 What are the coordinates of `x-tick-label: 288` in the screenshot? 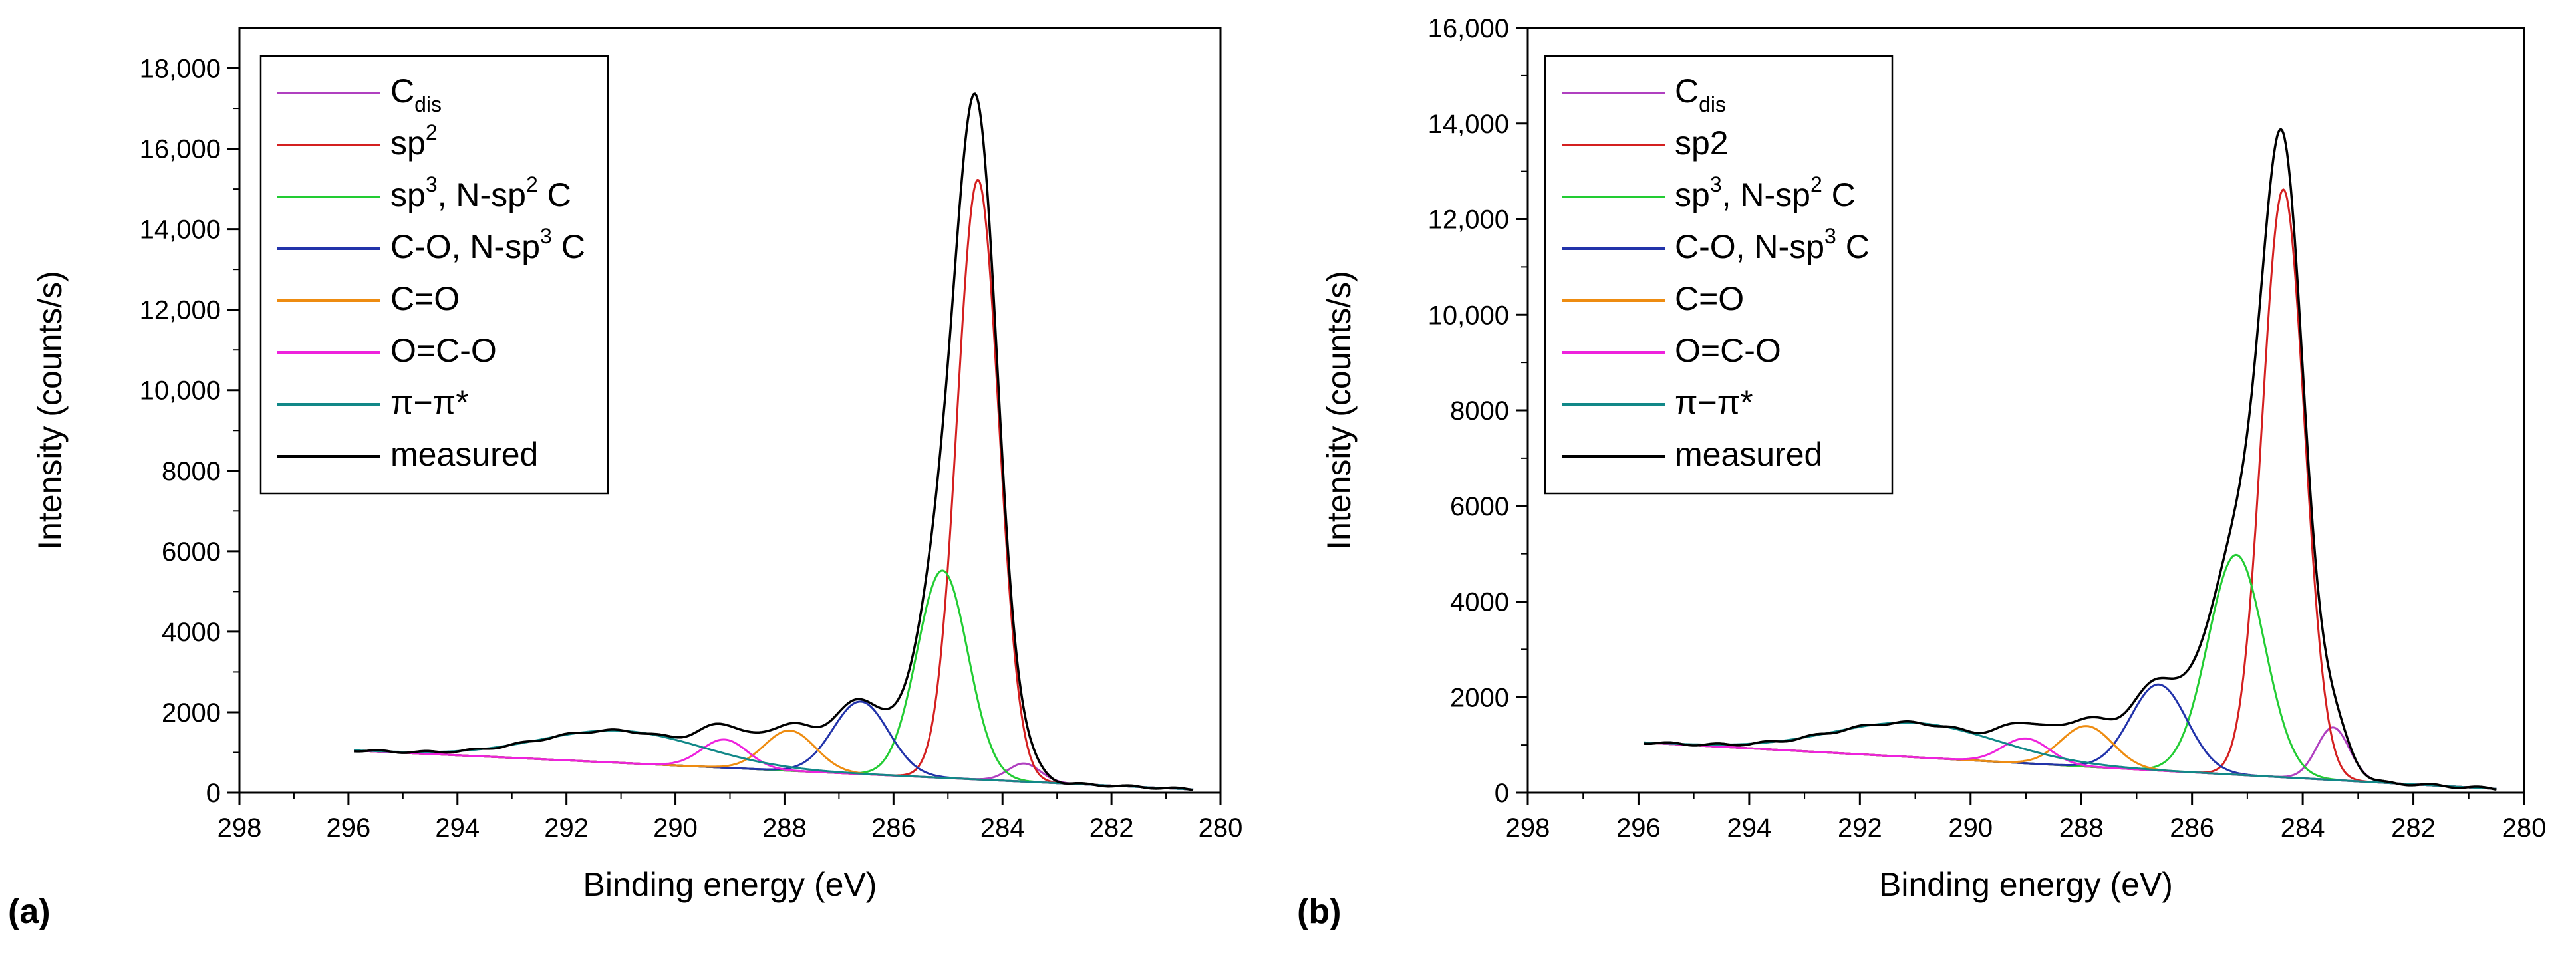 It's located at (785, 828).